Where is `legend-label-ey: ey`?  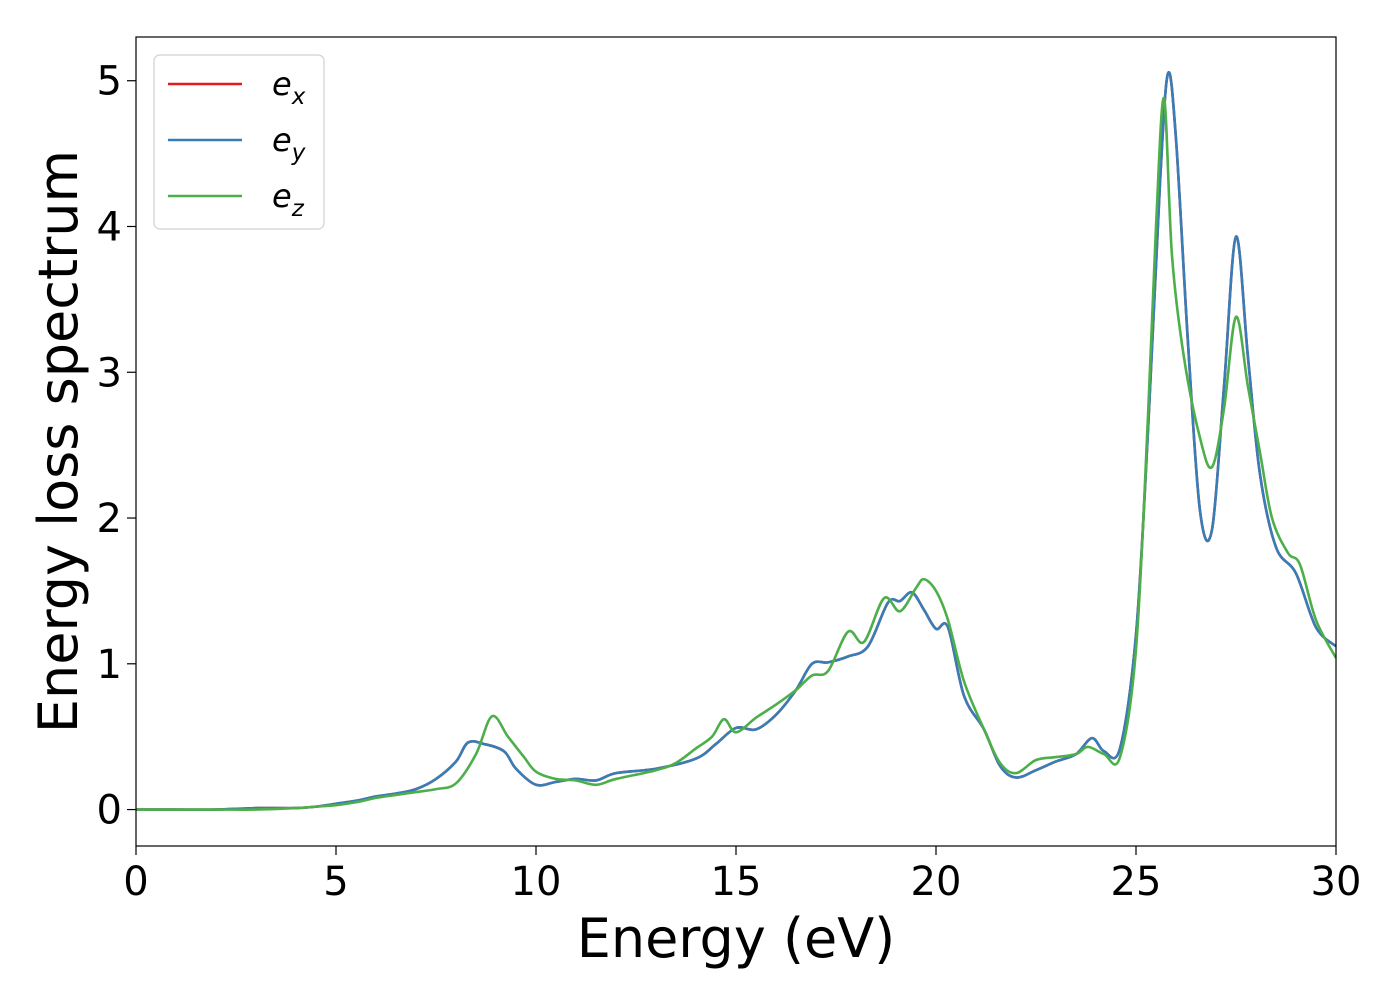 legend-label-ey: ey is located at coordinates (289, 143).